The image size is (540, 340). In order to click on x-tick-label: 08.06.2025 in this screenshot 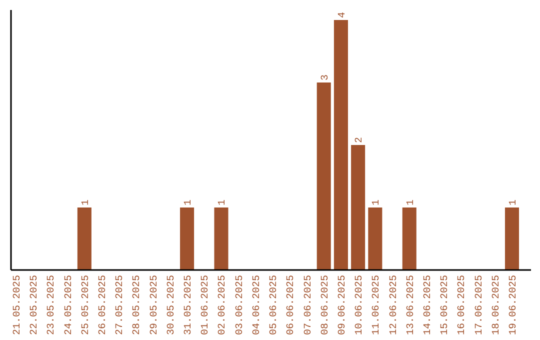, I will do `click(326, 305)`.